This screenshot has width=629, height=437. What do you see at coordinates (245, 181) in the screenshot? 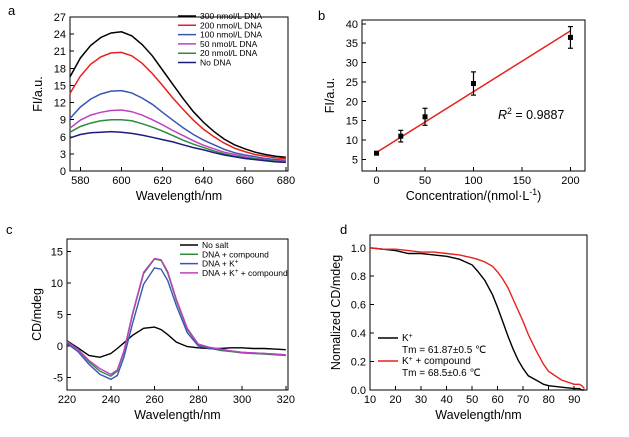
I see `x-tick-label: 660` at bounding box center [245, 181].